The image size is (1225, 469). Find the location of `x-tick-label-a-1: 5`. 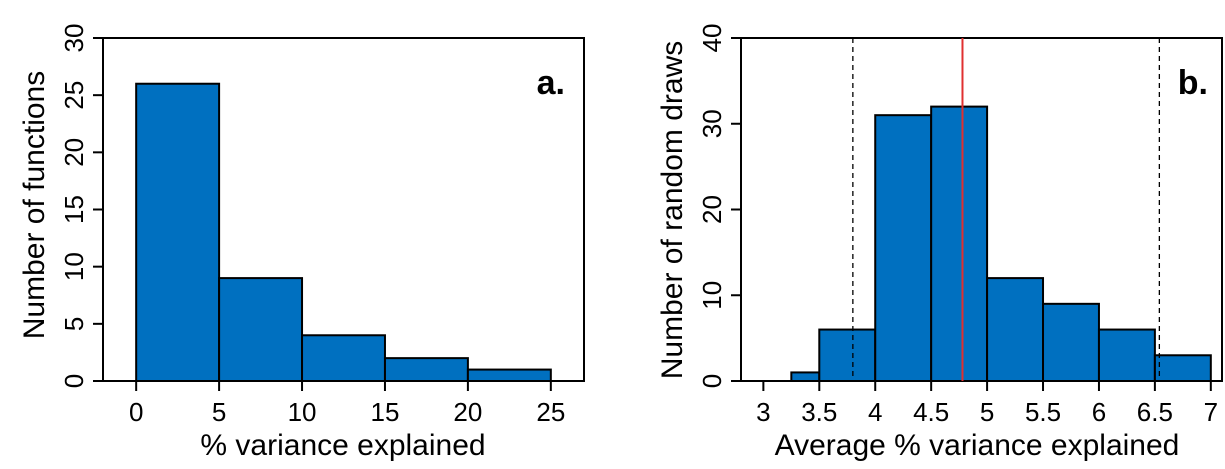

x-tick-label-a-1: 5 is located at coordinates (219, 412).